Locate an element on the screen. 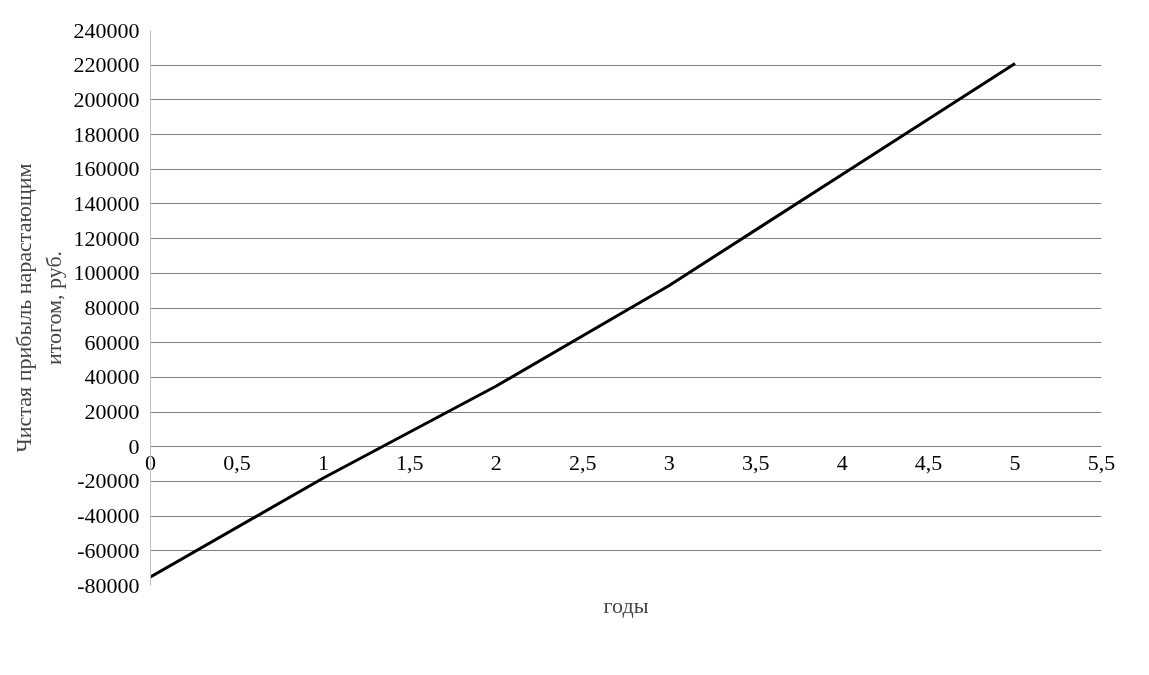  y-tick-label: -60000 is located at coordinates (108, 550).